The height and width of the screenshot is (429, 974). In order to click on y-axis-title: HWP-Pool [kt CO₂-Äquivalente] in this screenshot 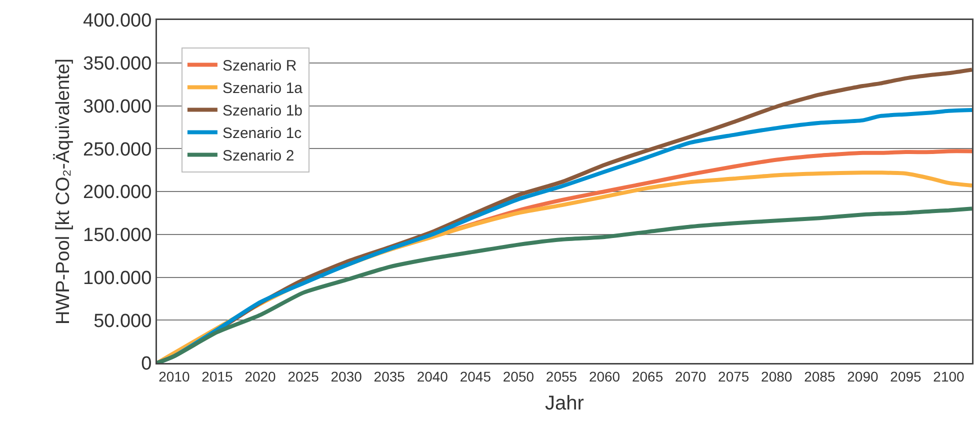, I will do `click(63, 191)`.